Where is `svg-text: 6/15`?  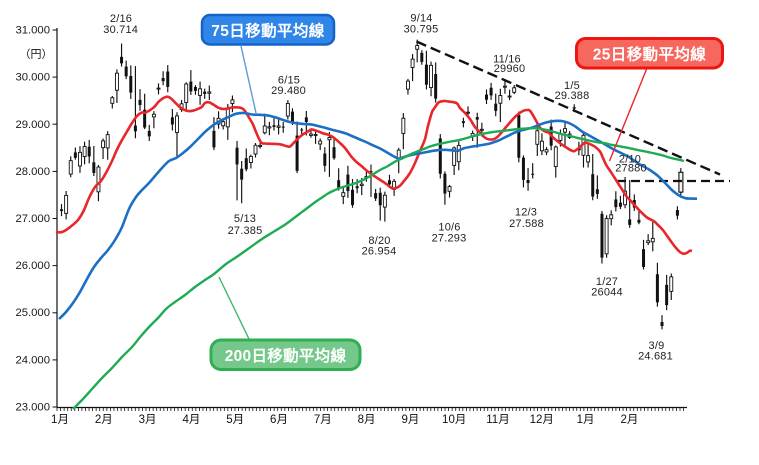
svg-text: 6/15 is located at coordinates (289, 80).